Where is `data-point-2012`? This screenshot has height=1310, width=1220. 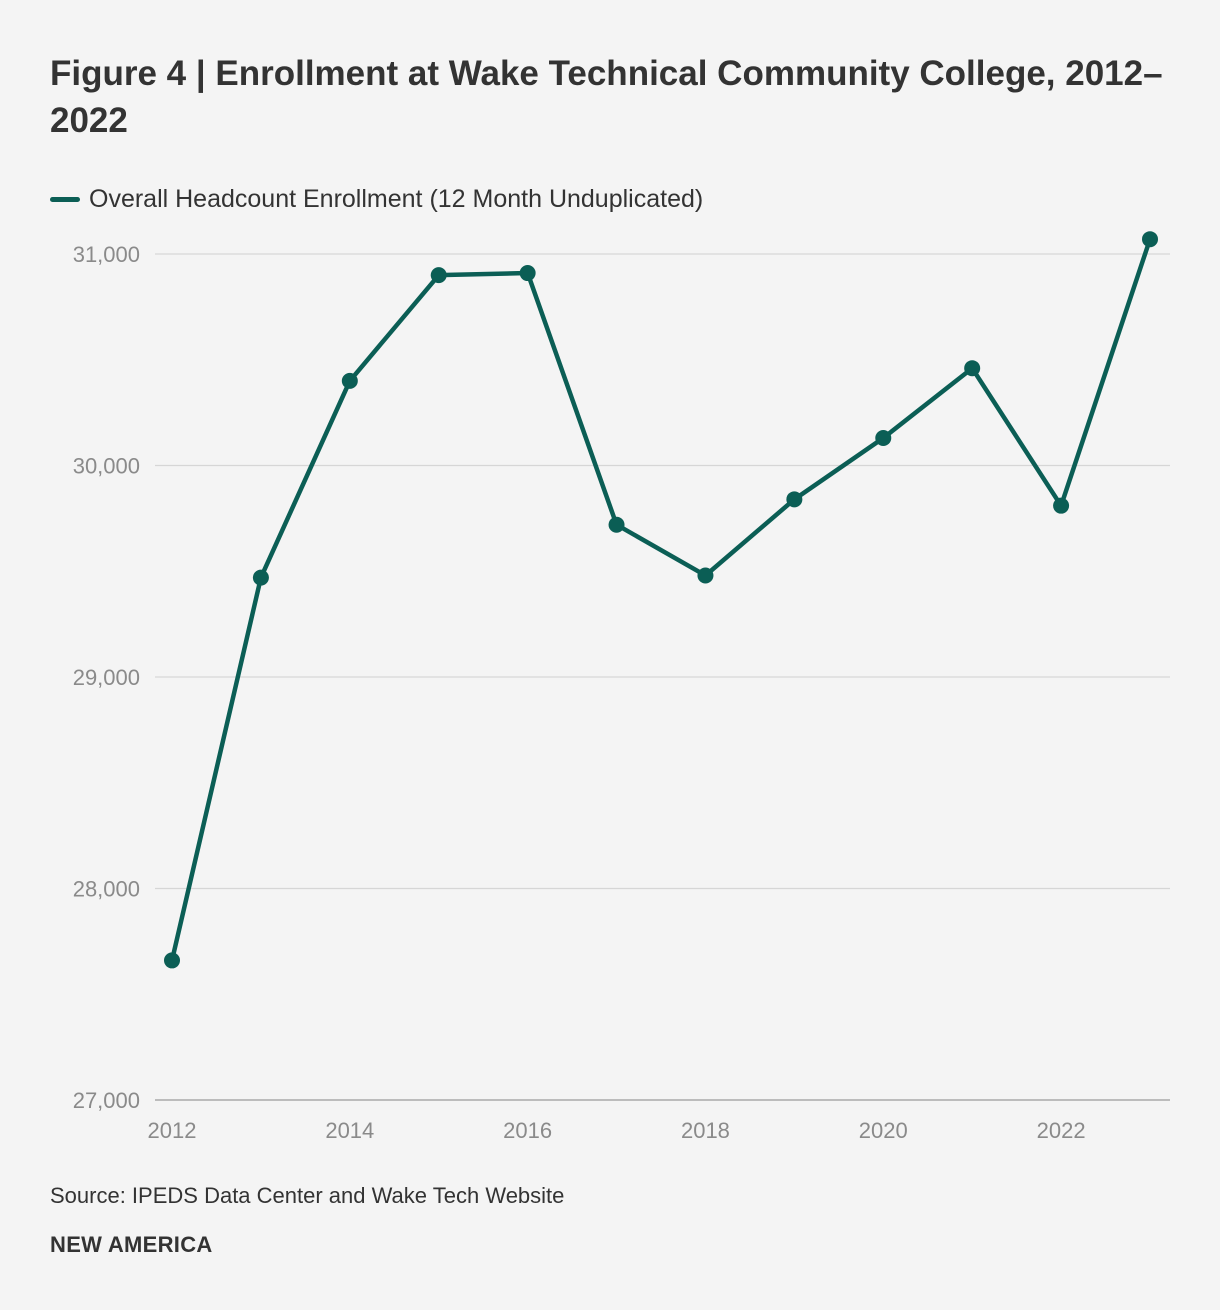
data-point-2012 is located at coordinates (172, 960).